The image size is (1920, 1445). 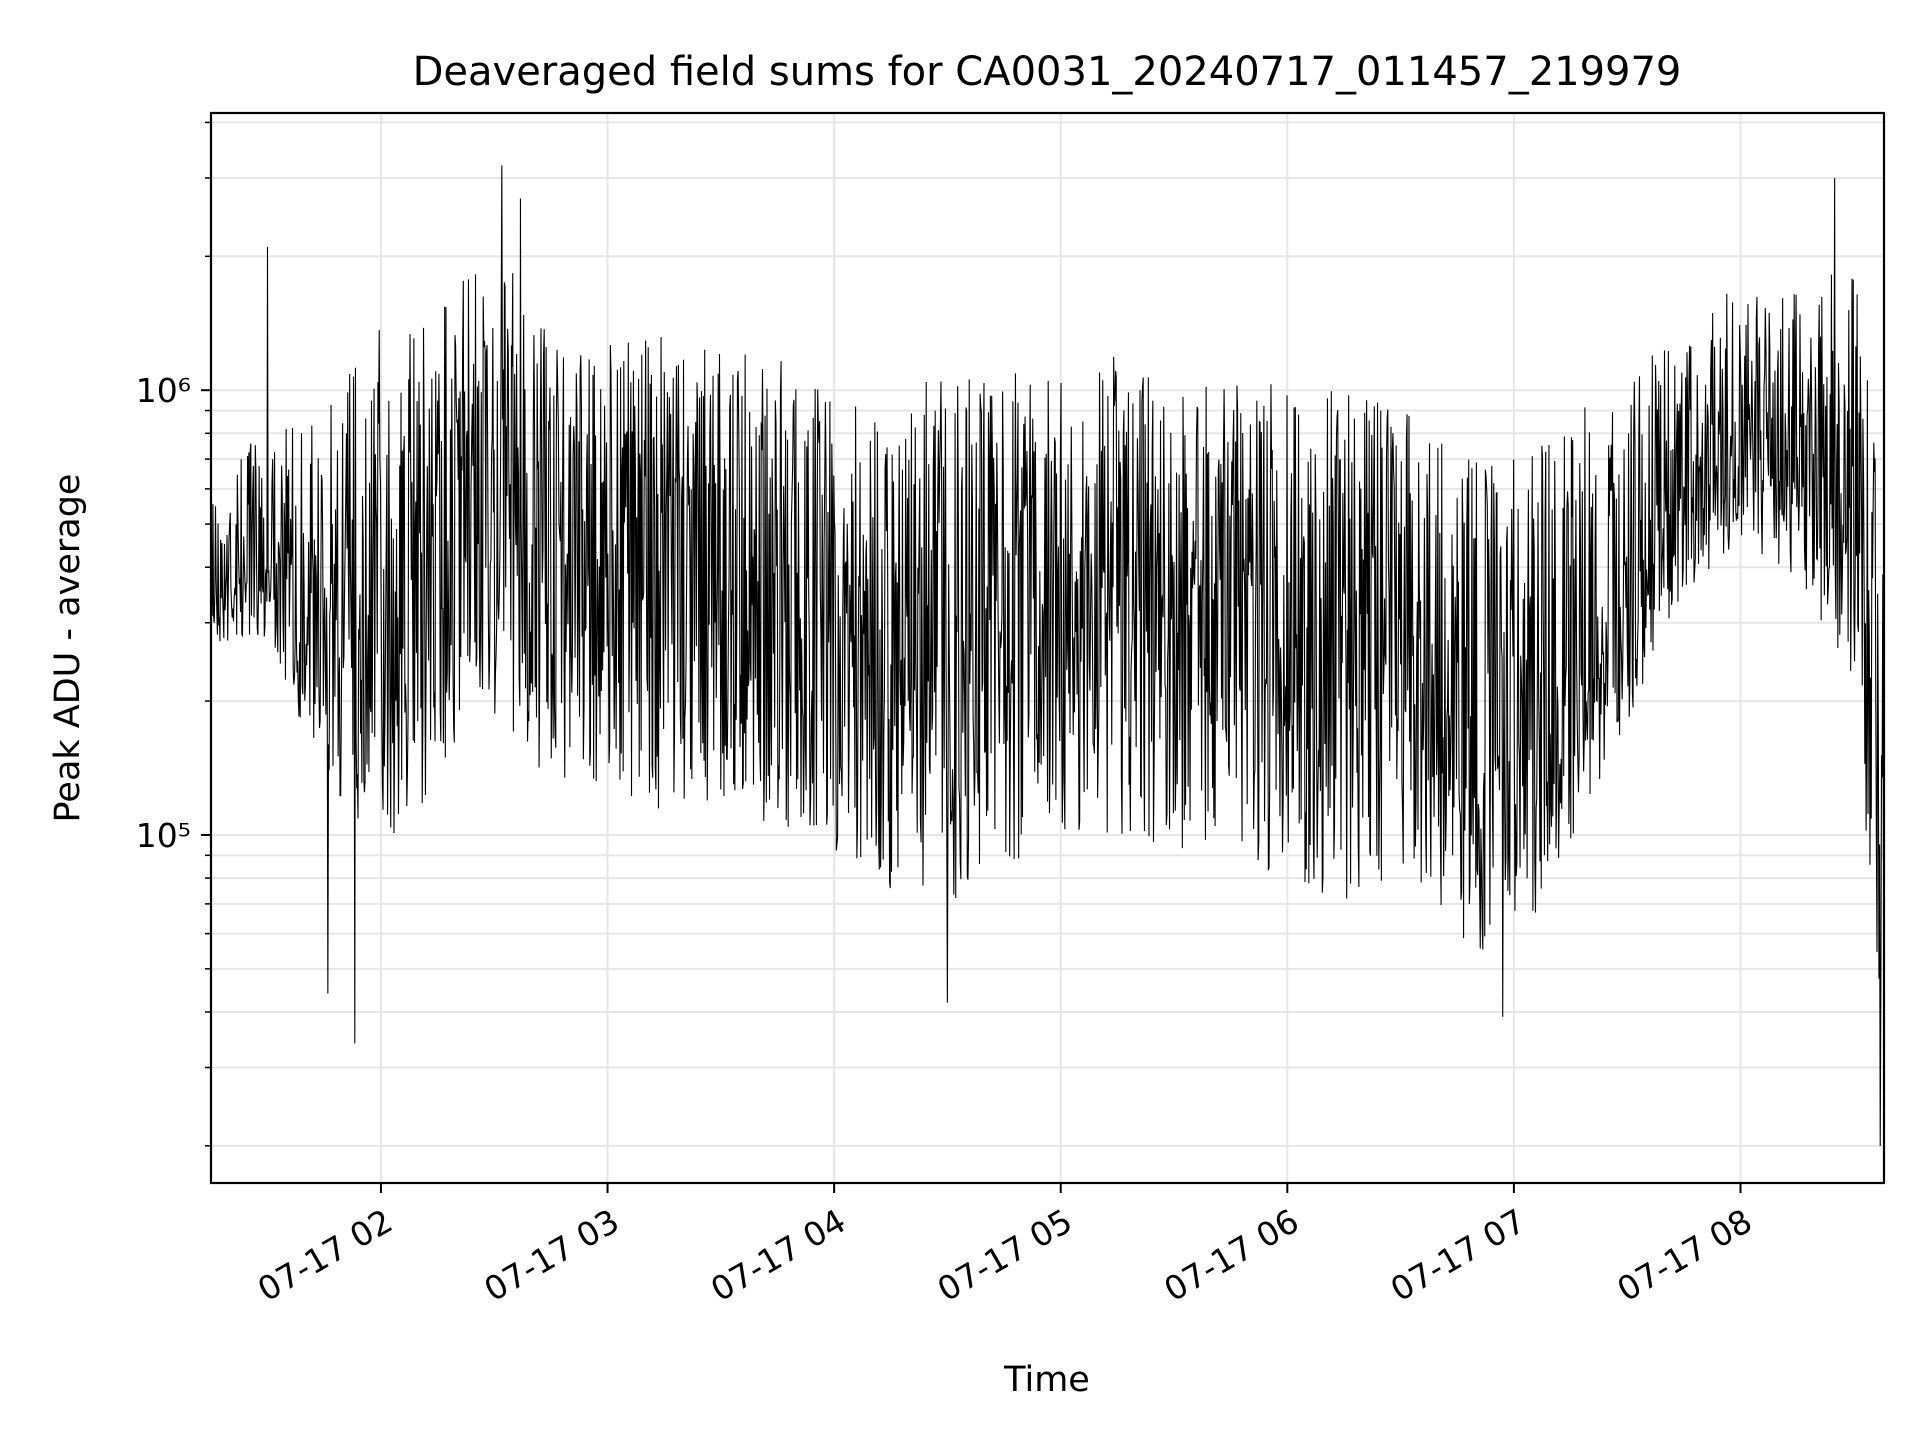 I want to click on y-axis-label: Peak ADU - average, so click(x=68, y=648).